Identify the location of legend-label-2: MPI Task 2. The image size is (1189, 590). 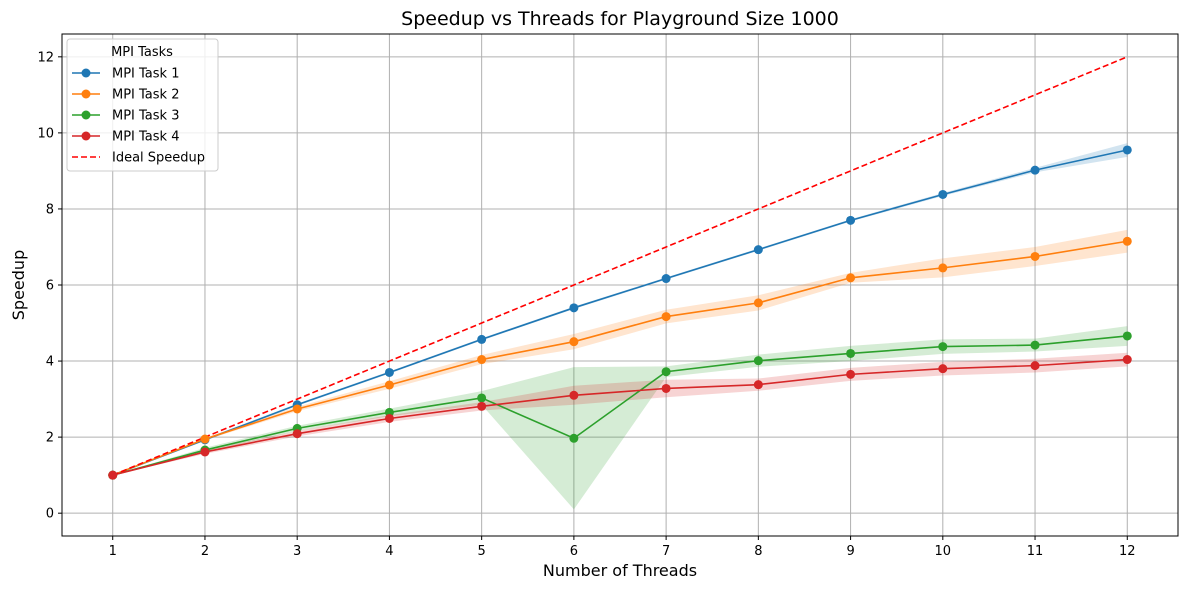
(145, 95).